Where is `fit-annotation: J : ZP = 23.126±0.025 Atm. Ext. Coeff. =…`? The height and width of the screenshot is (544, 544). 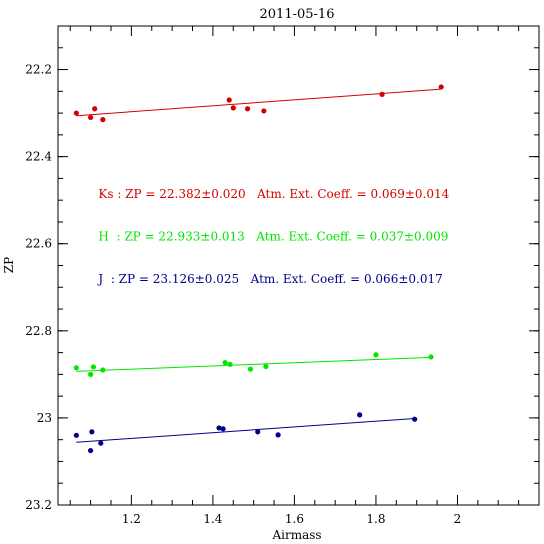 fit-annotation: J : ZP = 23.126±0.025 Atm. Ext. Coeff. =… is located at coordinates (269, 279).